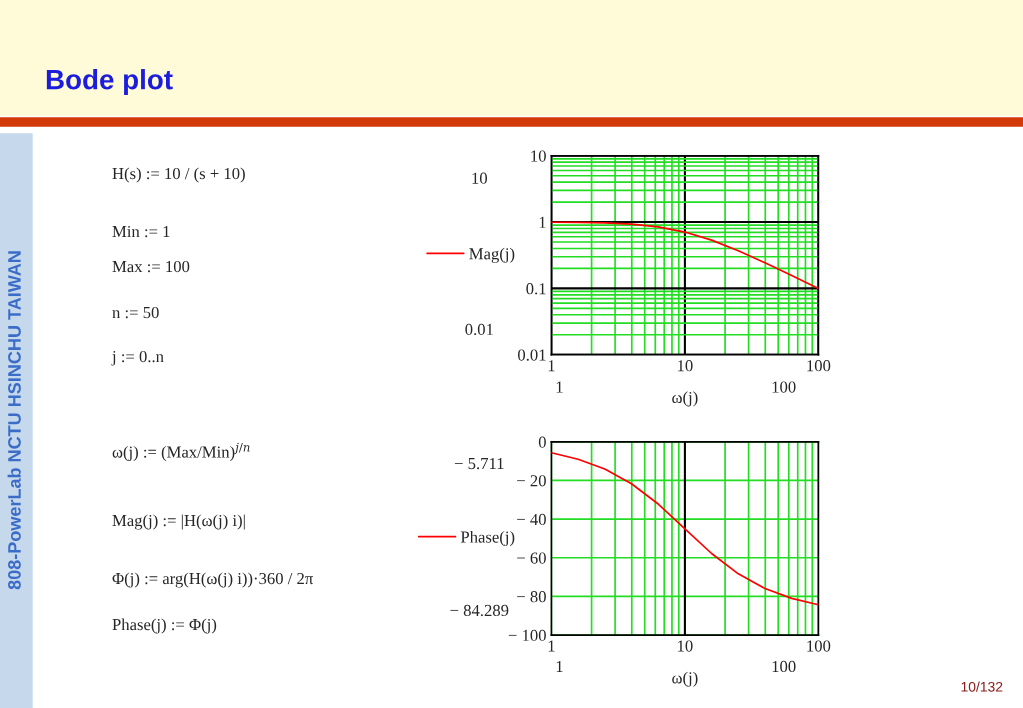 The width and height of the screenshot is (1023, 708). I want to click on text: 10/132, so click(982, 686).